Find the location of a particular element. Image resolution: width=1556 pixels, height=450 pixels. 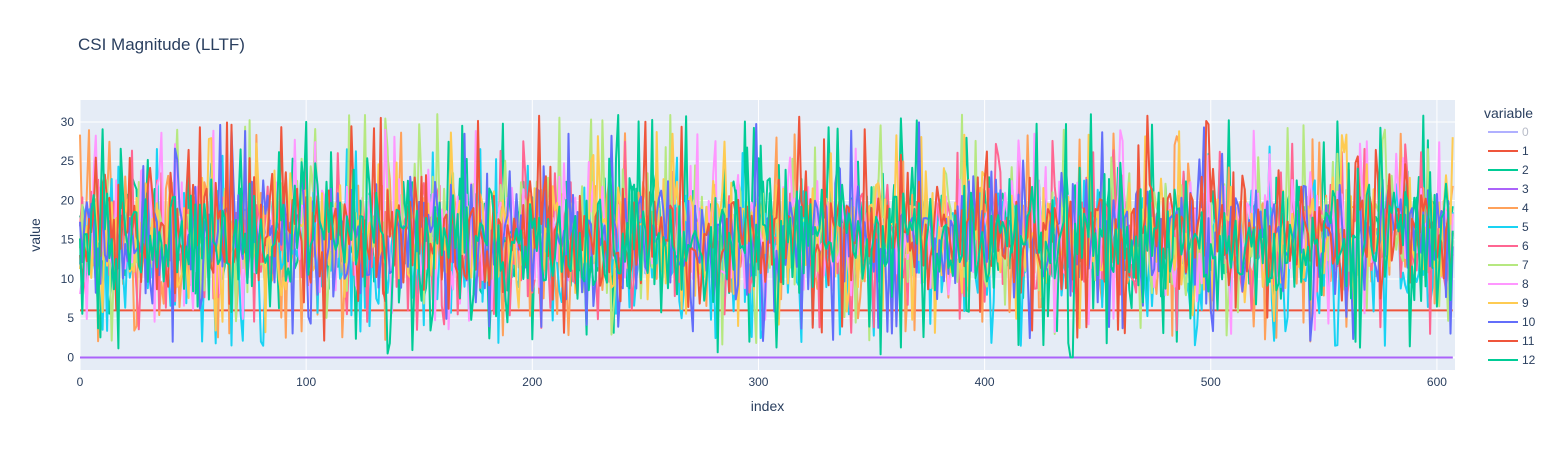

y-tick-label: 5 is located at coordinates (70, 318).